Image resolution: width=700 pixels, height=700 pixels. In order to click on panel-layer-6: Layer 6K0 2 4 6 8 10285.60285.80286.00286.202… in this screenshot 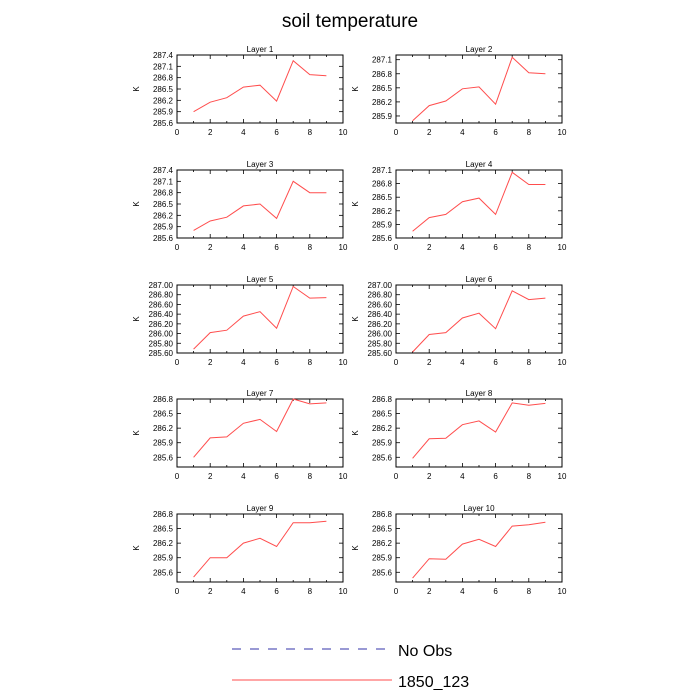, I will do `click(459, 321)`.